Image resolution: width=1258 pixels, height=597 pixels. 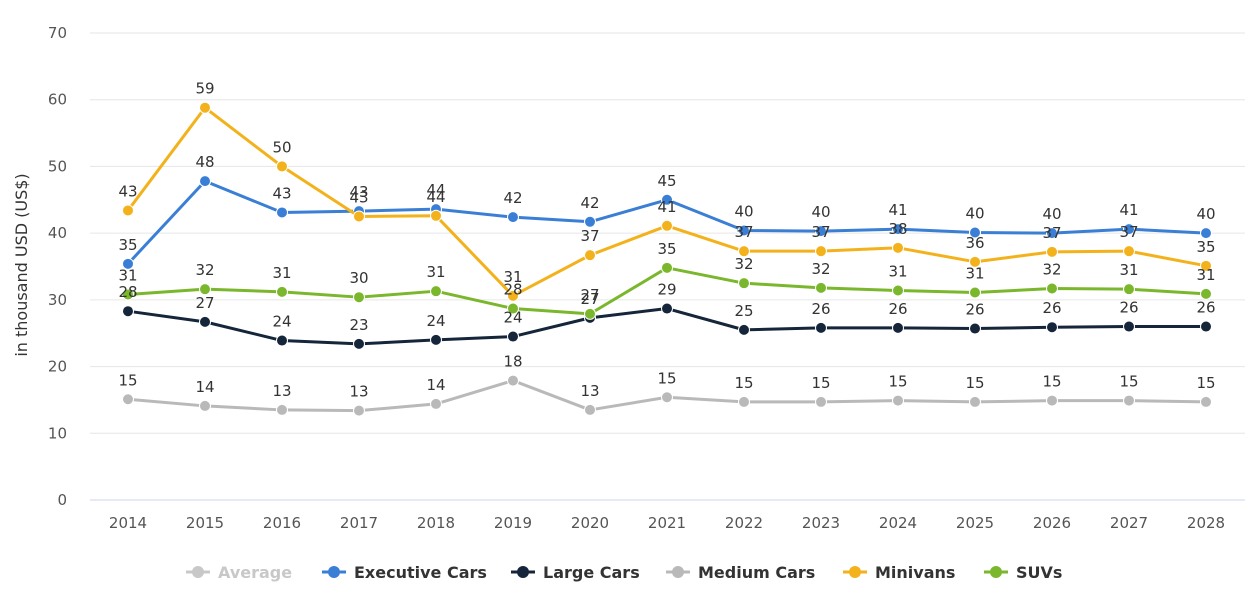 I want to click on legend-item-large-cars: Large Cars, so click(x=575, y=572).